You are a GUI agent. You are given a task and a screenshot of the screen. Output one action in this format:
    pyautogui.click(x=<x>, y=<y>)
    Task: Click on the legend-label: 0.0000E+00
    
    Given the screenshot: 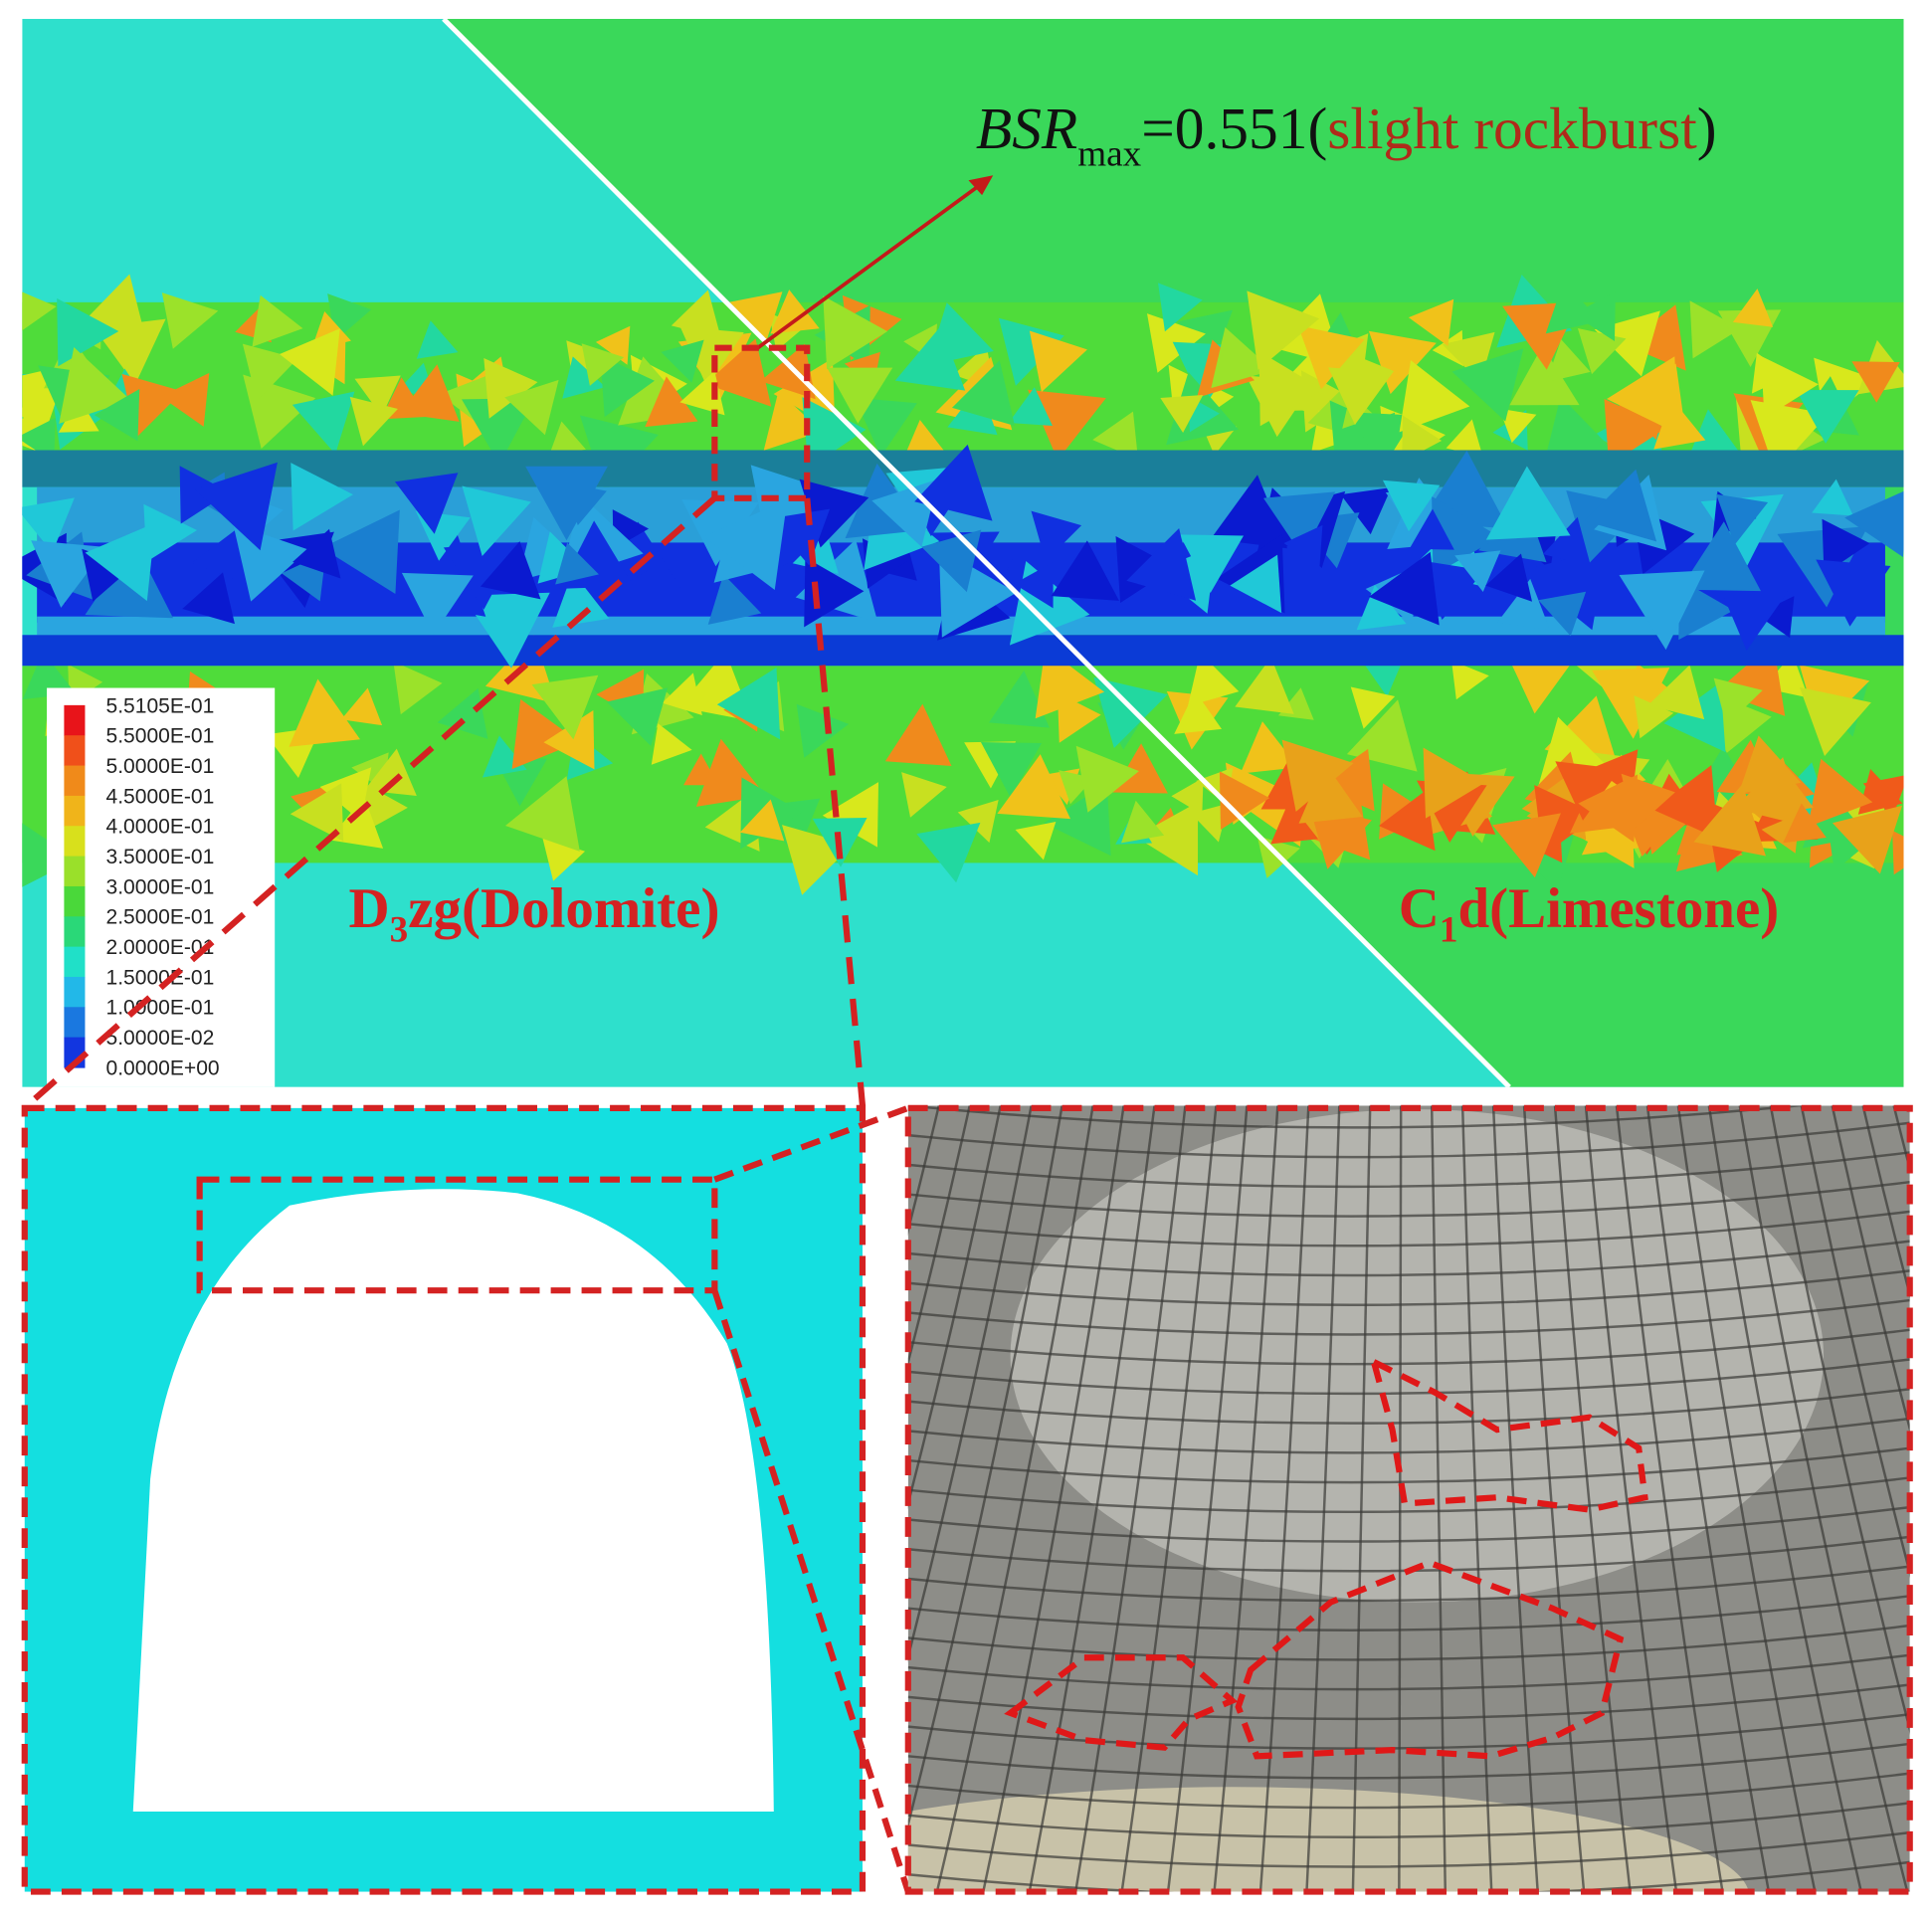 What is the action you would take?
    pyautogui.click(x=163, y=1068)
    